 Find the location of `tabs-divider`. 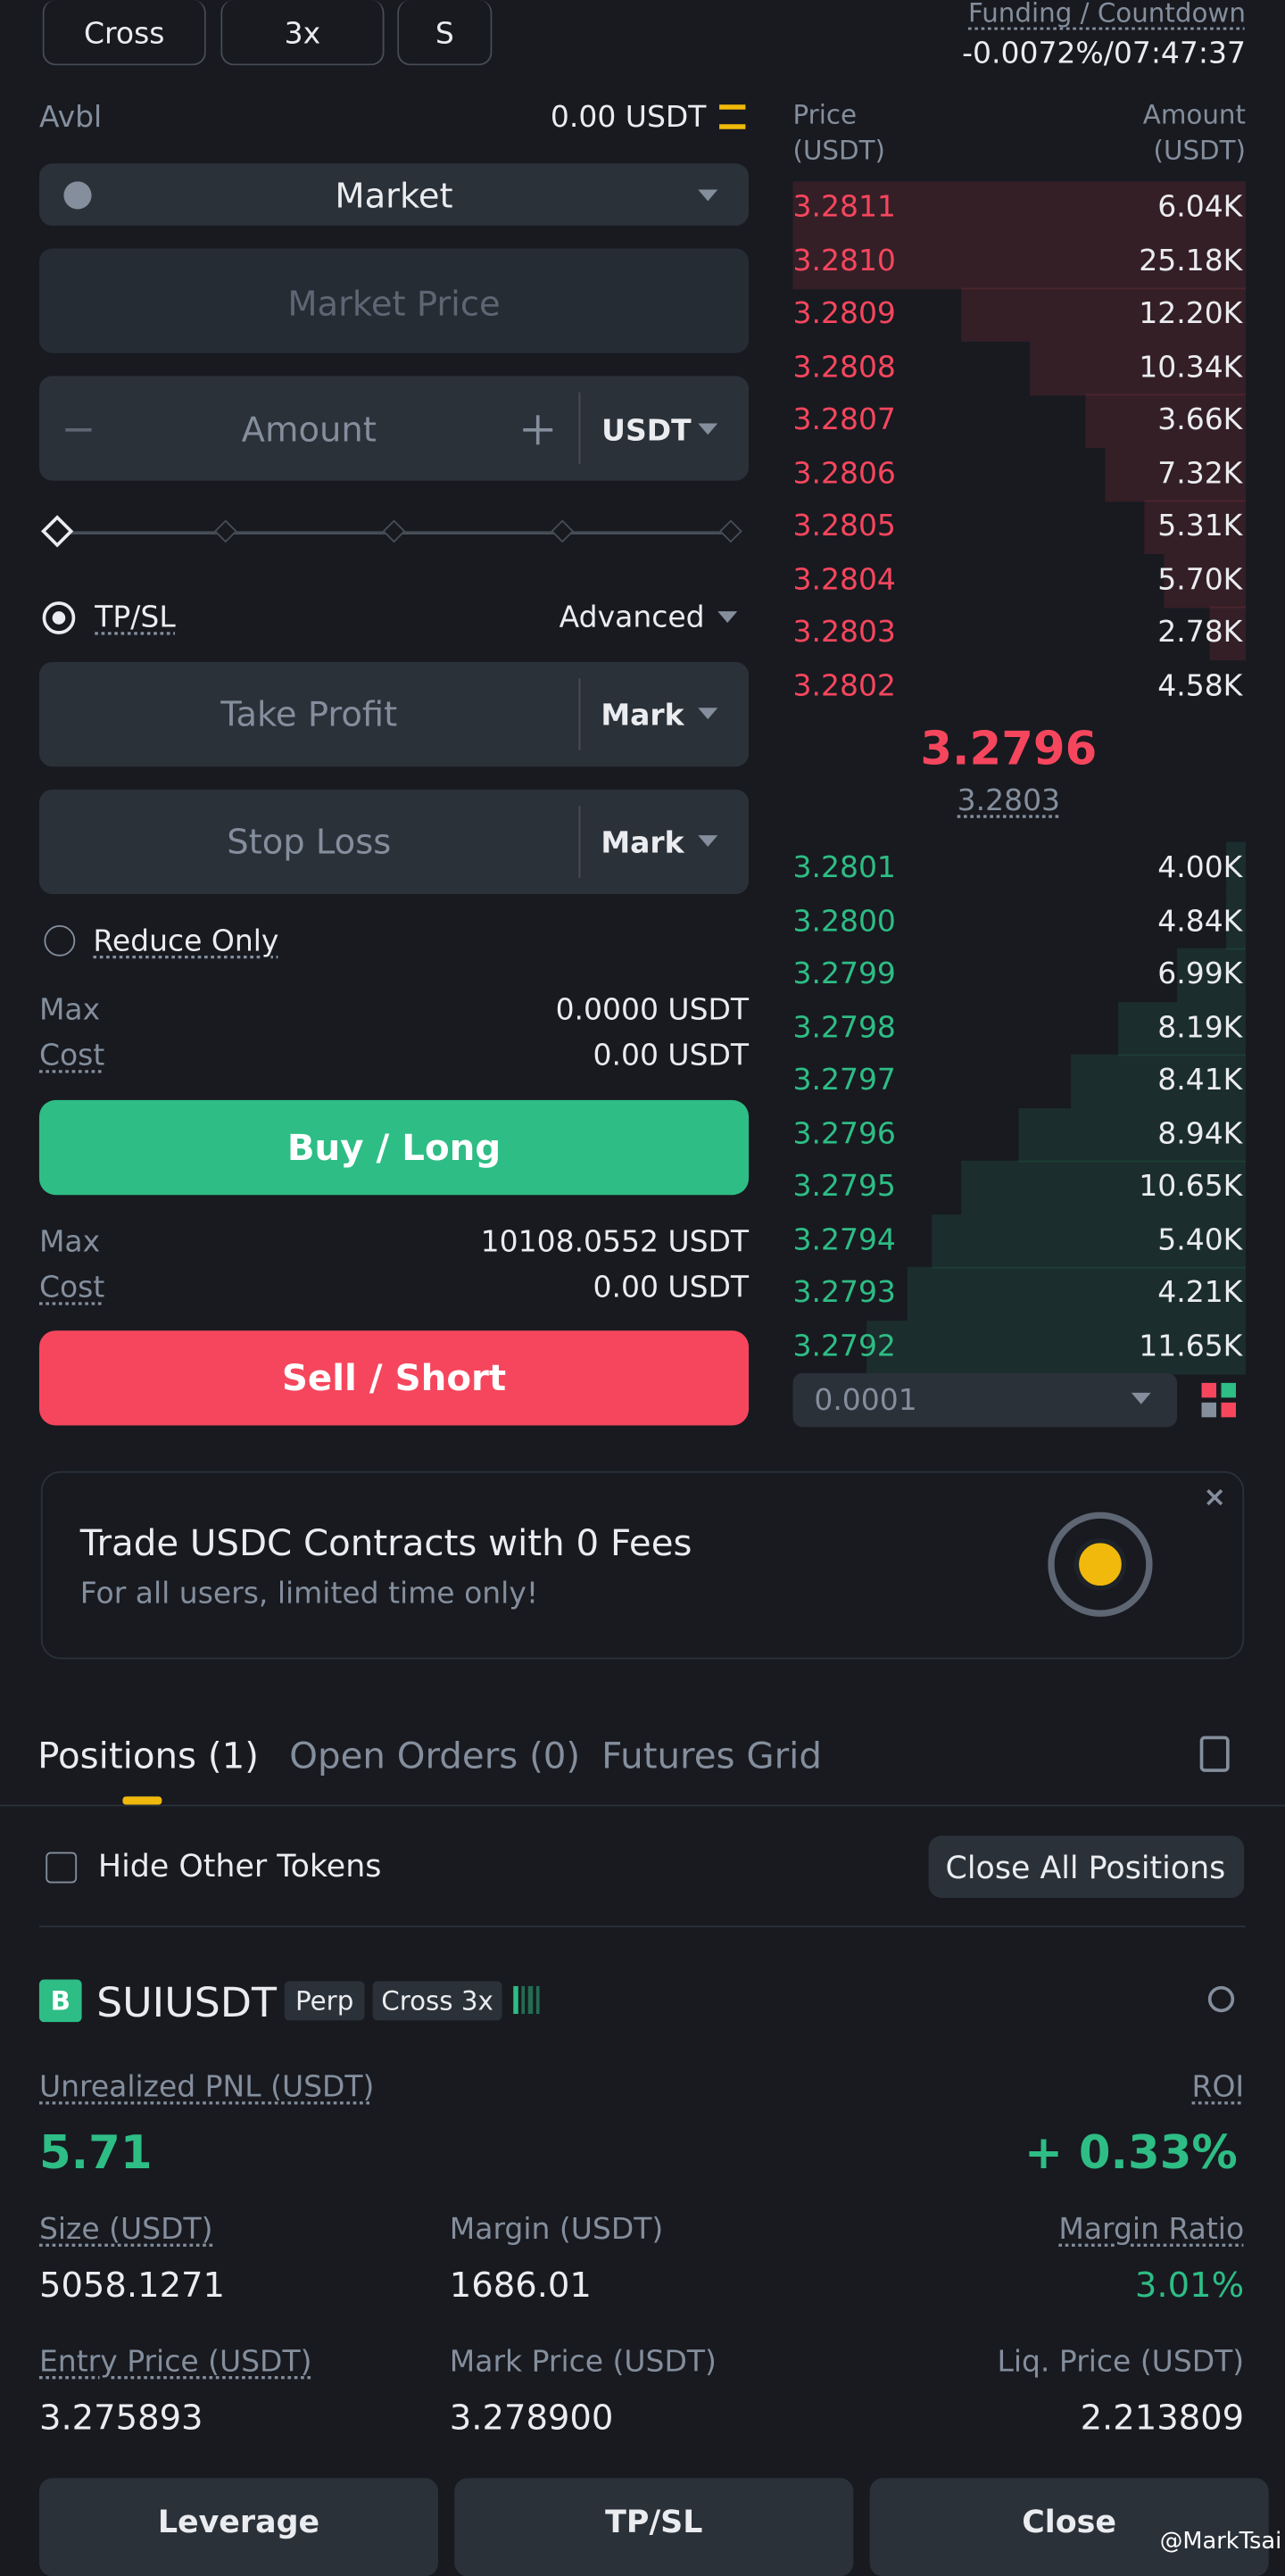

tabs-divider is located at coordinates (642, 1805).